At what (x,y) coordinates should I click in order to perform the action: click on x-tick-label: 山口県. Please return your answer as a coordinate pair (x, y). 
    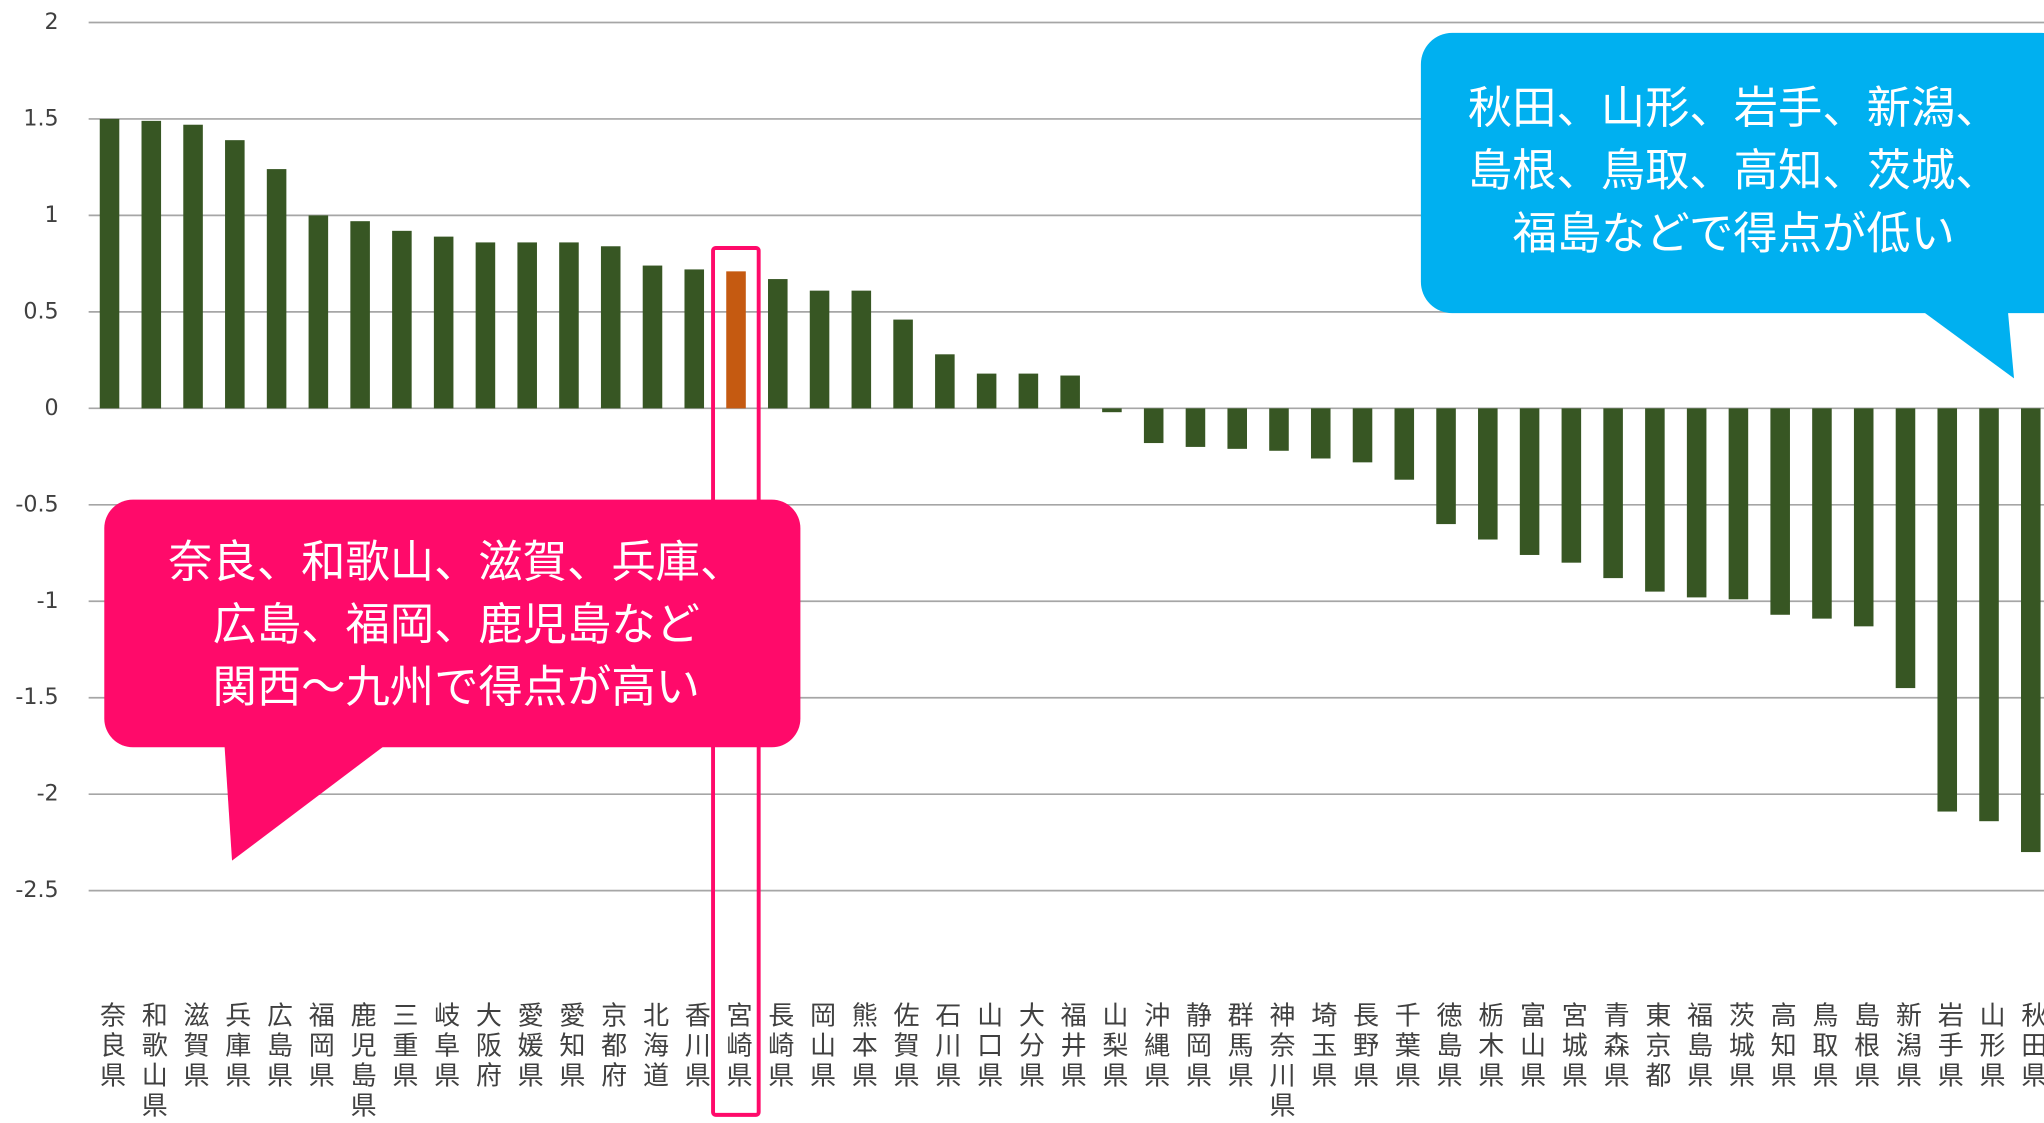
    Looking at the image, I should click on (987, 1046).